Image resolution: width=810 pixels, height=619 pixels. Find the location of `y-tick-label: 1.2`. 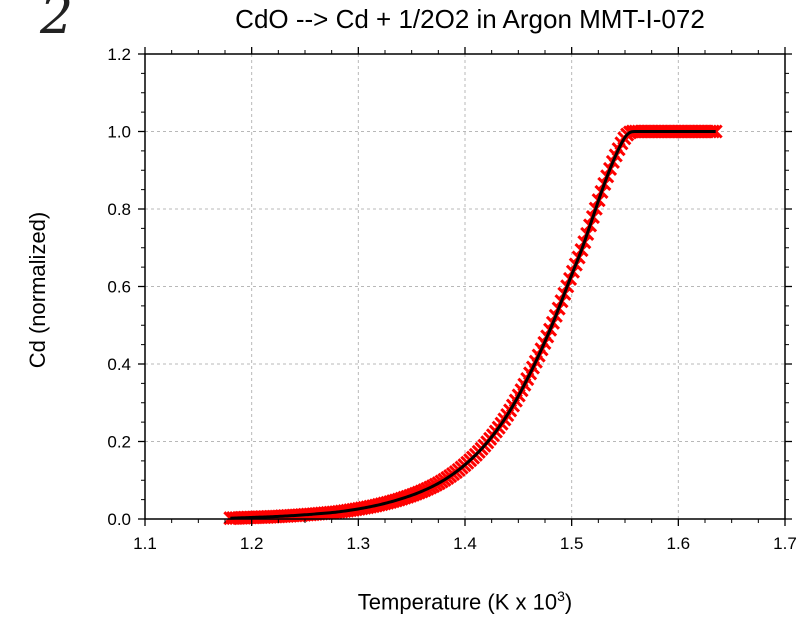

y-tick-label: 1.2 is located at coordinates (119, 54).